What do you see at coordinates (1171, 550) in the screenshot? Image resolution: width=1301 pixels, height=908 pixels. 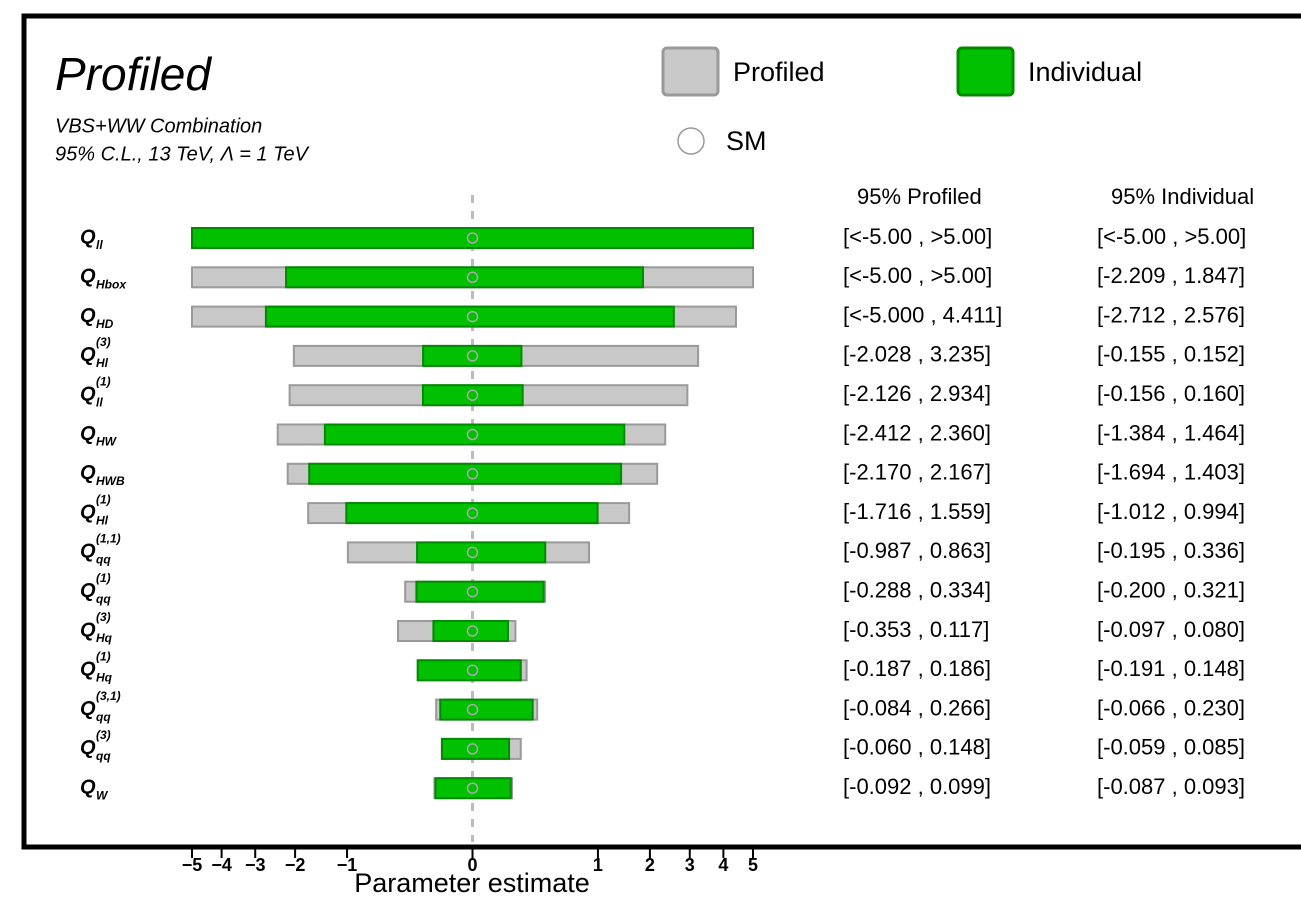 I see `interval-label: [-0.195 , 0.336]` at bounding box center [1171, 550].